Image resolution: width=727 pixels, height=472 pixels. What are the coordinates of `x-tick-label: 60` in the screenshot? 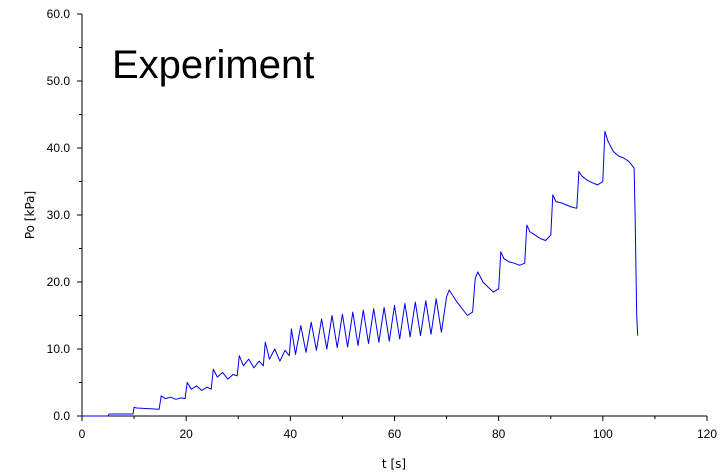 It's located at (395, 434).